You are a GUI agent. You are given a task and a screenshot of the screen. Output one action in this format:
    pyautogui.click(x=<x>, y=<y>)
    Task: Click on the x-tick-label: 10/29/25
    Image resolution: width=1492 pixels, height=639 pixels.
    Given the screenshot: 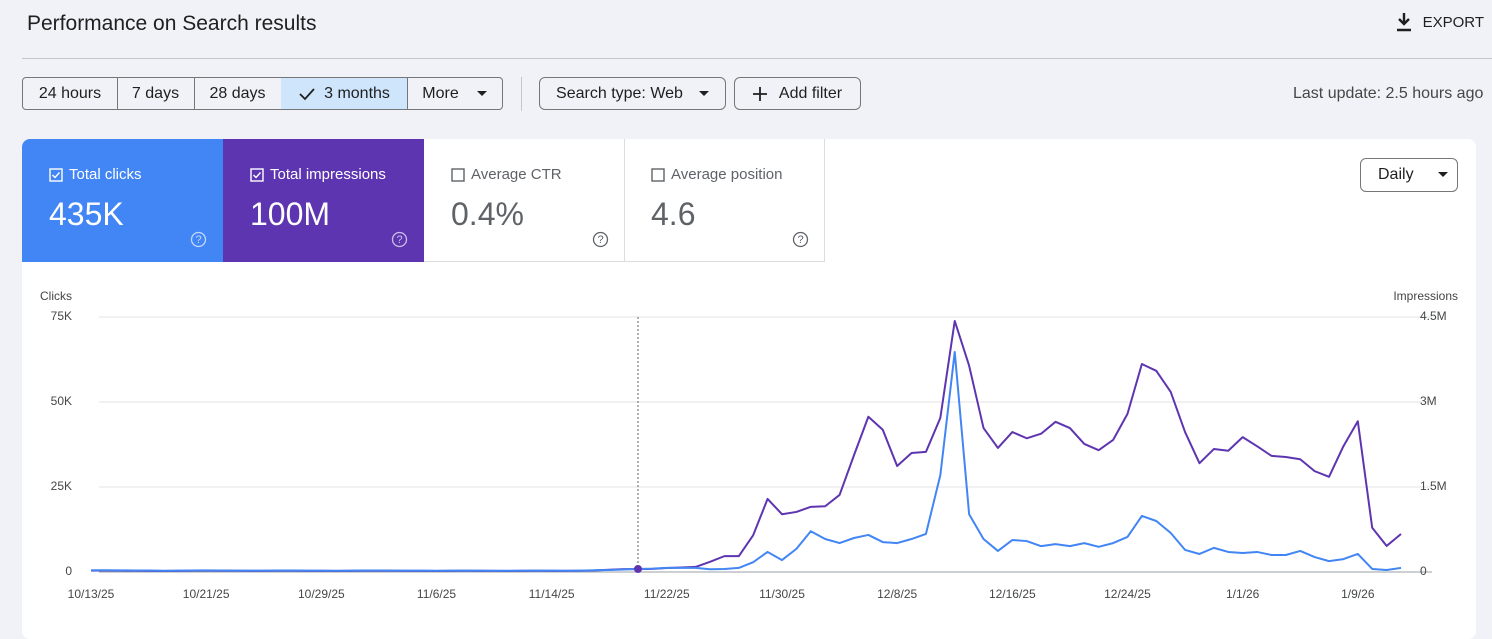 What is the action you would take?
    pyautogui.click(x=321, y=594)
    